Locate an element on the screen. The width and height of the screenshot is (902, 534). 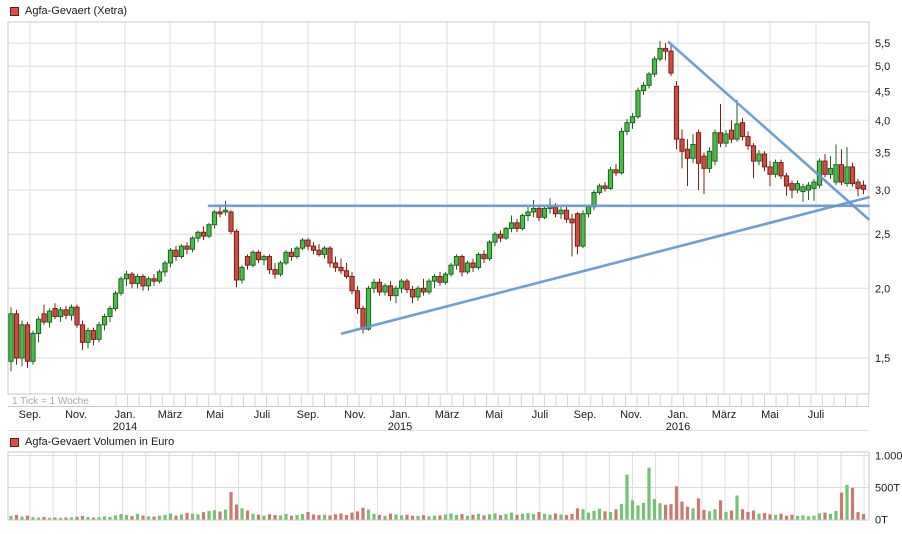
price-tick-label: 3,0 is located at coordinates (882, 191).